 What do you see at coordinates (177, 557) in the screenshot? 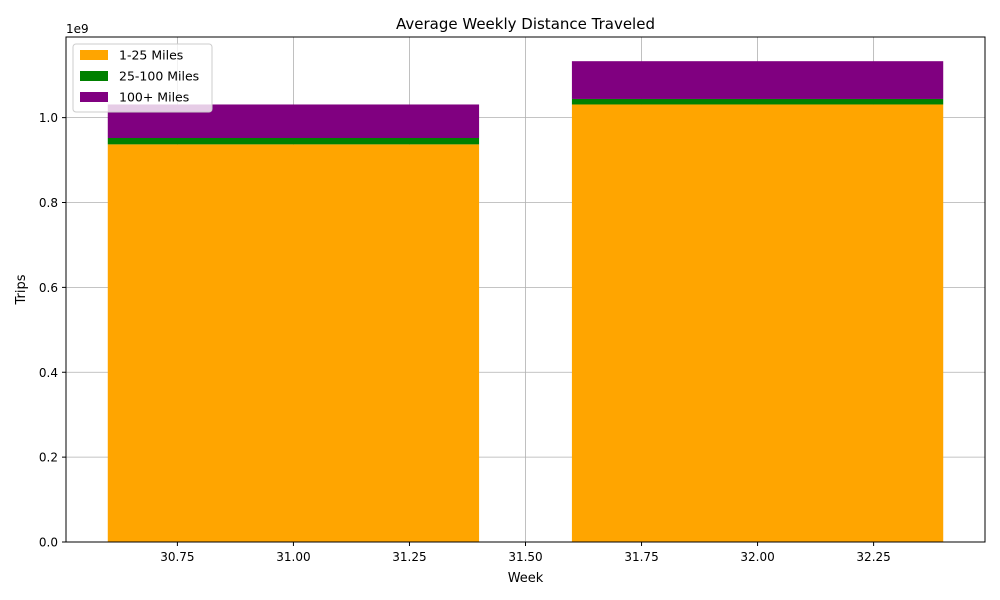
I see `x-tick-label: 30.75` at bounding box center [177, 557].